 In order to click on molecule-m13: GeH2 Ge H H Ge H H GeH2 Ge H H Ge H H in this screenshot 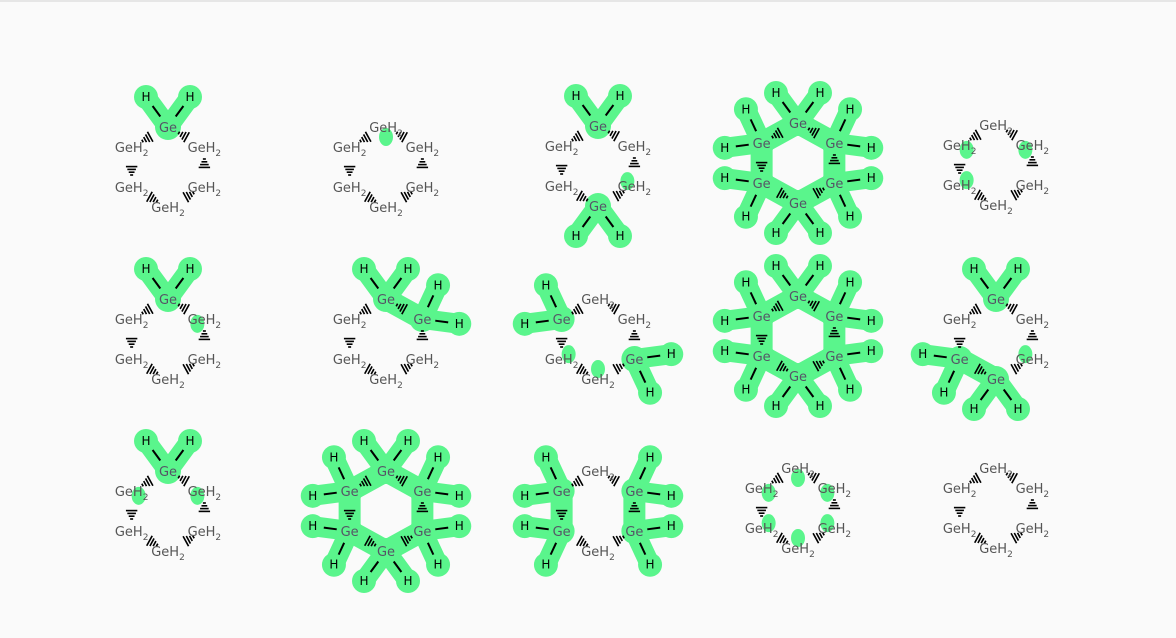, I will do `click(598, 511)`.